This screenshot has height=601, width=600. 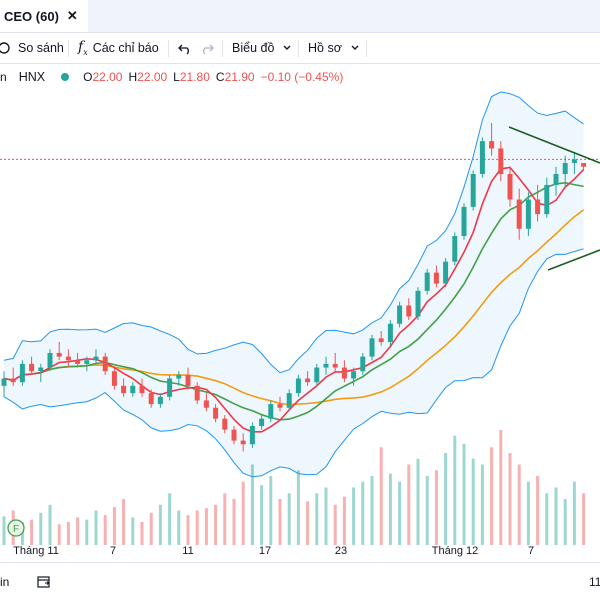 I want to click on undo-button, so click(x=185, y=48).